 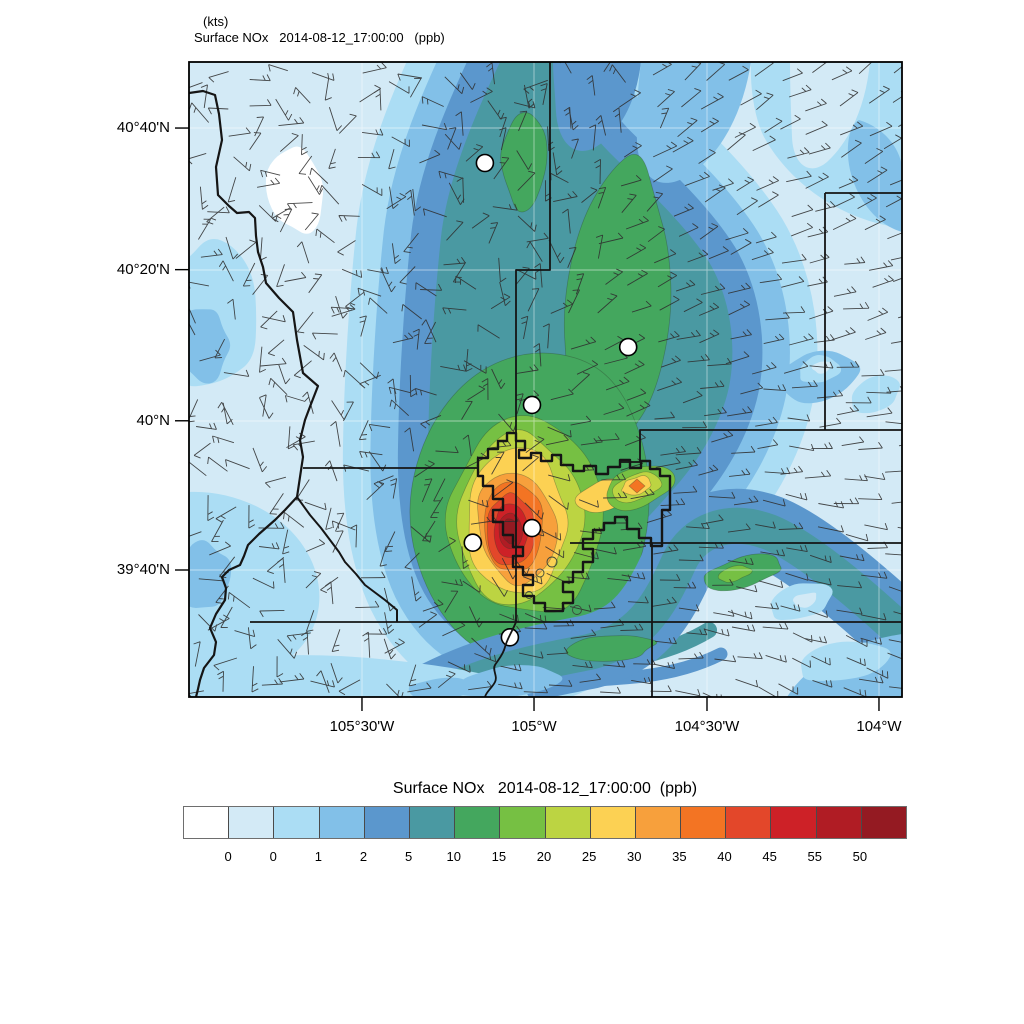 I want to click on x-tick-label: 105°W, so click(x=534, y=726).